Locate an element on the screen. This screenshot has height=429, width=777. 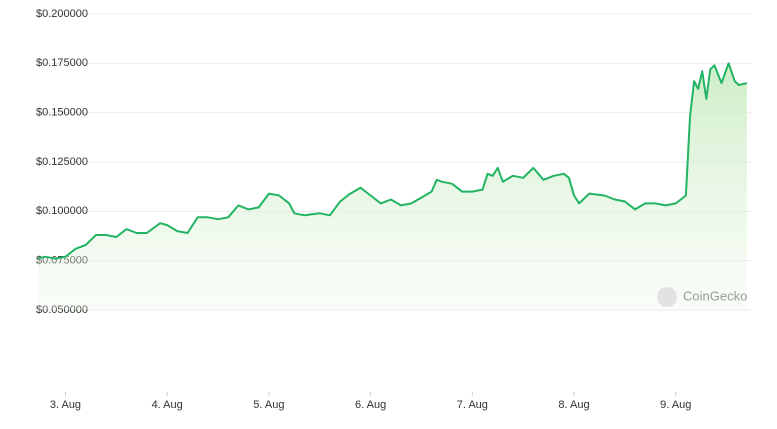
x-tick-label: 5. Aug is located at coordinates (268, 405).